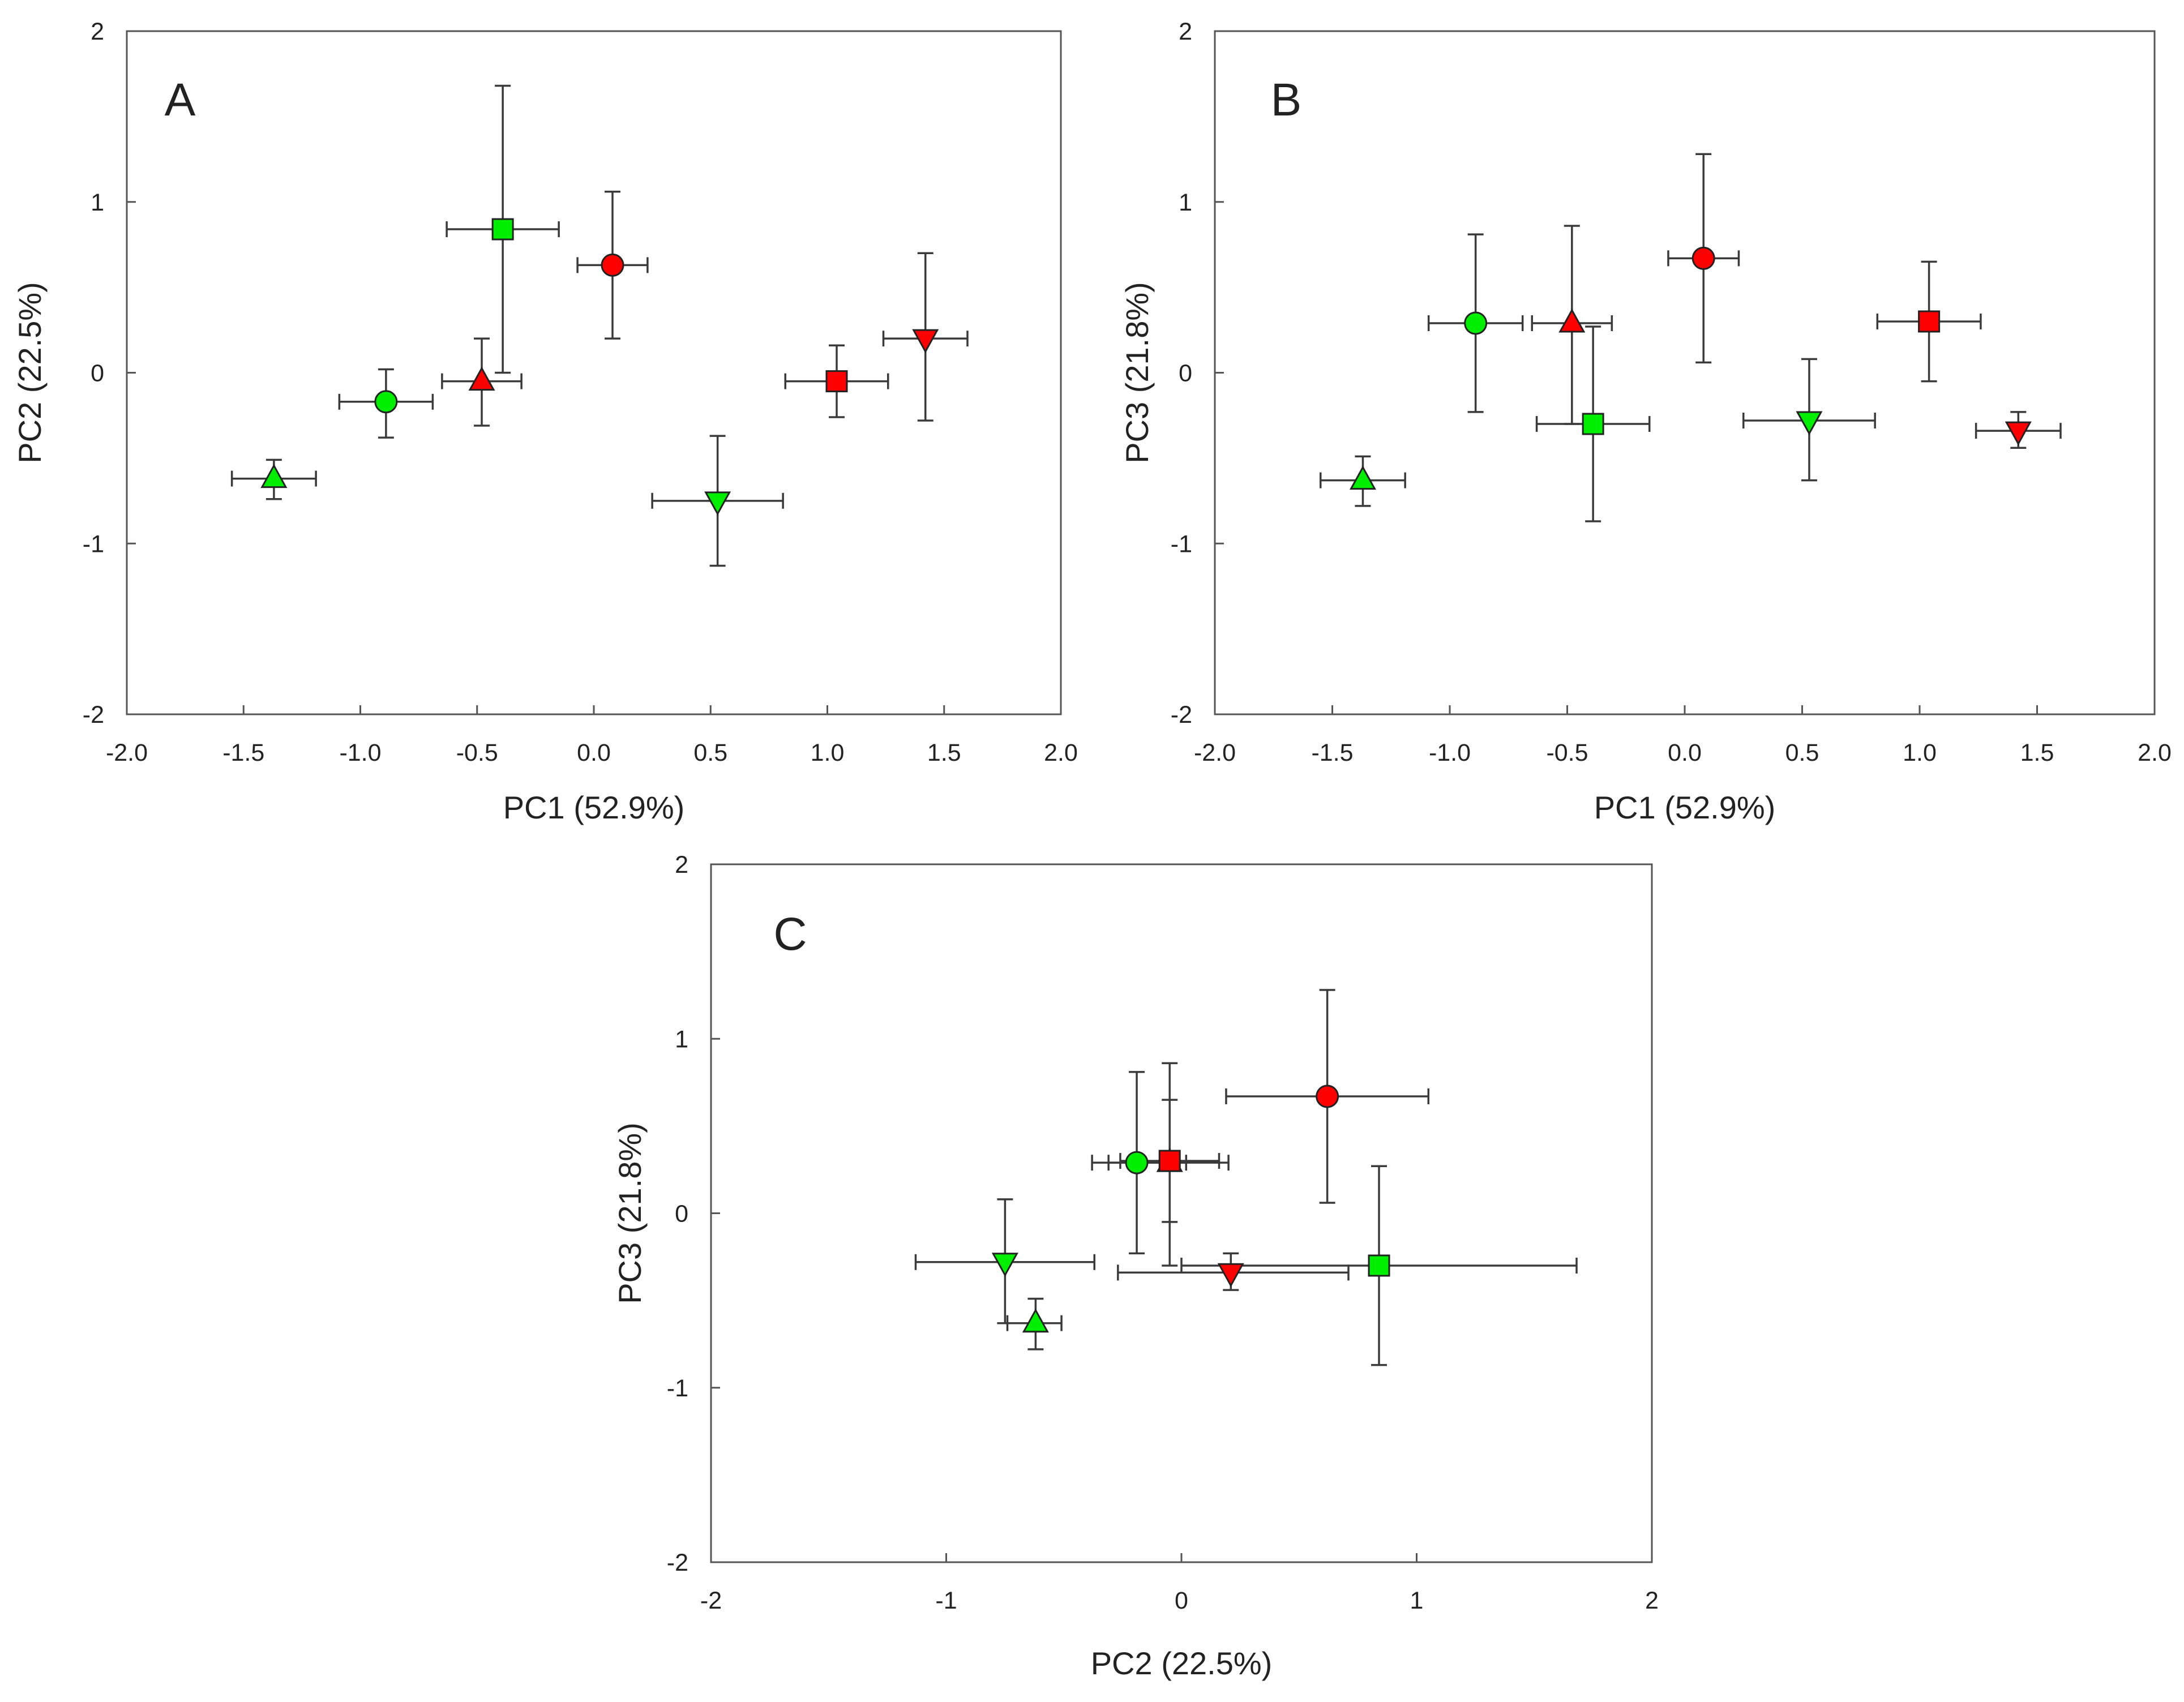 The image size is (2184, 1702). What do you see at coordinates (1215, 752) in the screenshot?
I see `panel-b-x-tick-label: -2.0` at bounding box center [1215, 752].